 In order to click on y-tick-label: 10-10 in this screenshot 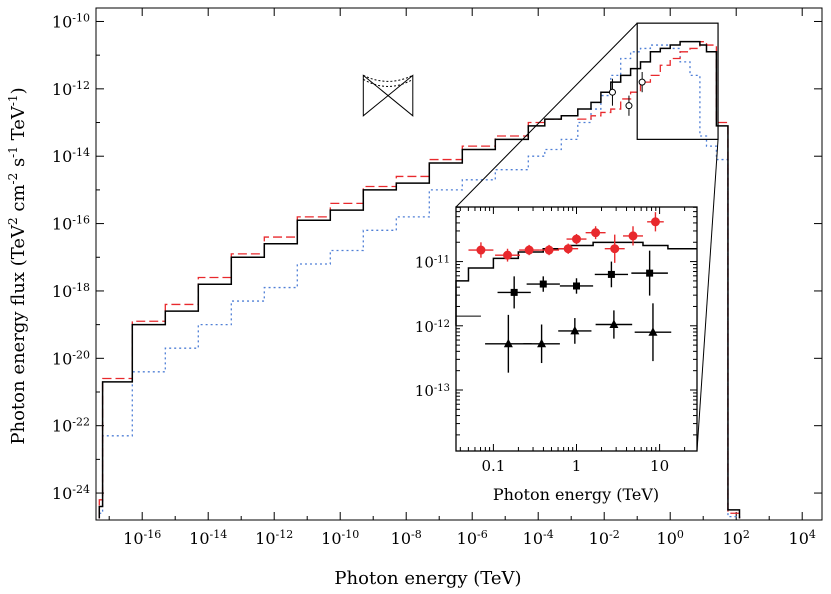, I will do `click(71, 21)`.